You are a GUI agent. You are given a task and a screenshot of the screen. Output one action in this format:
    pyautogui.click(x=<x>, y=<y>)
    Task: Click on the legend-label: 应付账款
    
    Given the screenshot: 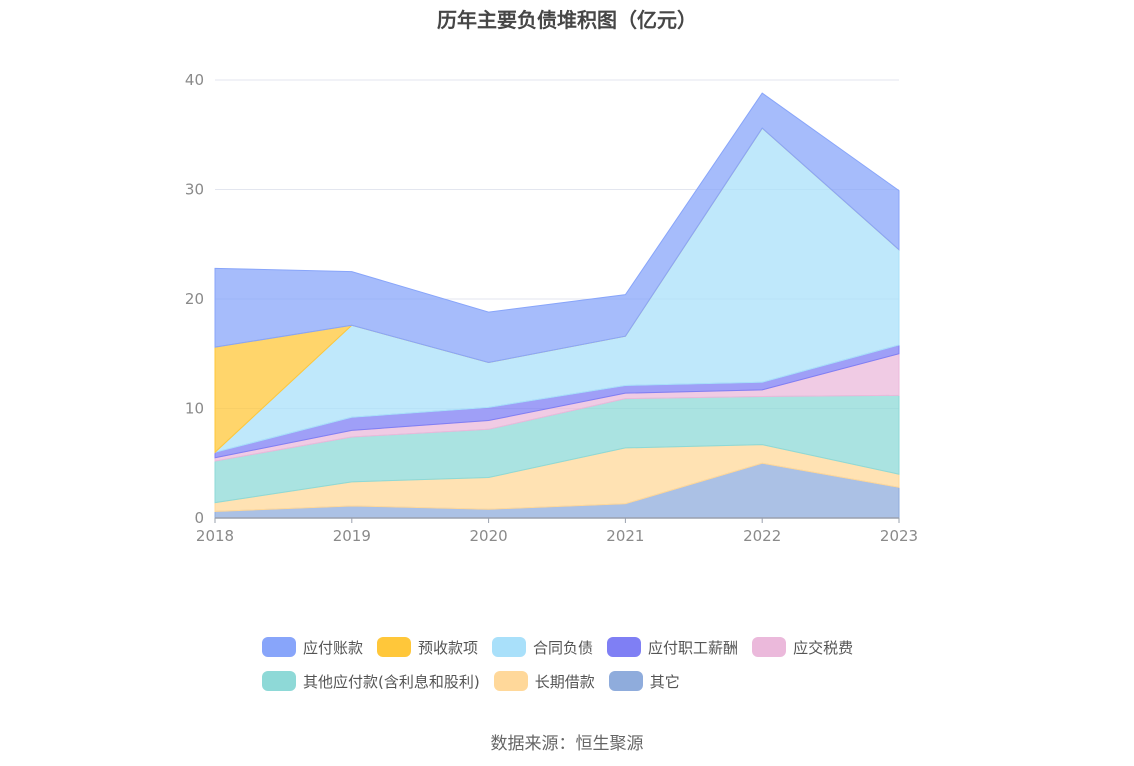 What is the action you would take?
    pyautogui.click(x=333, y=647)
    